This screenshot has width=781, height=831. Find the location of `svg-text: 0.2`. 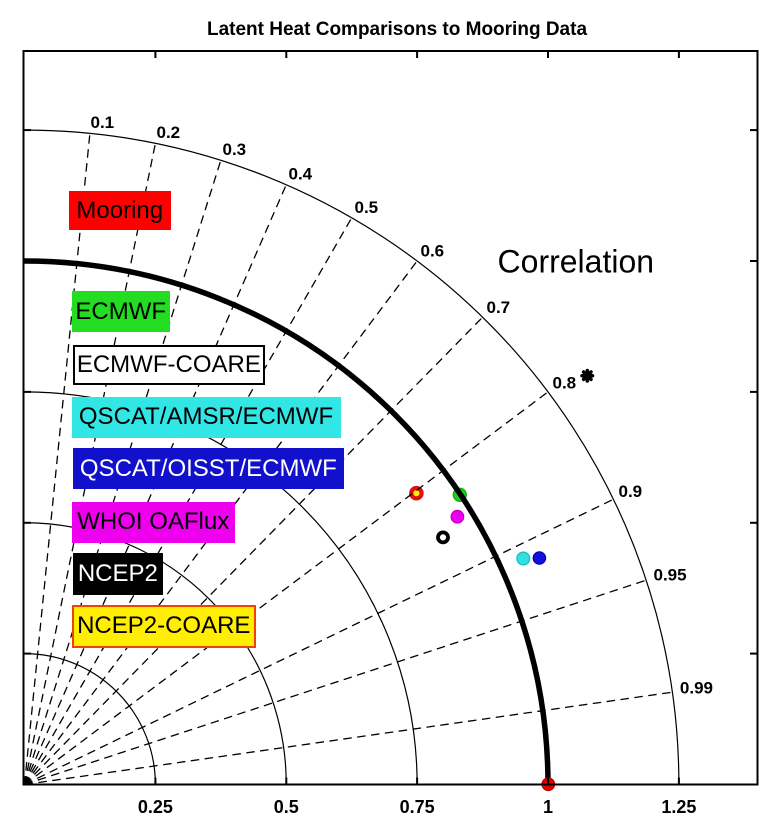

svg-text: 0.2 is located at coordinates (169, 132).